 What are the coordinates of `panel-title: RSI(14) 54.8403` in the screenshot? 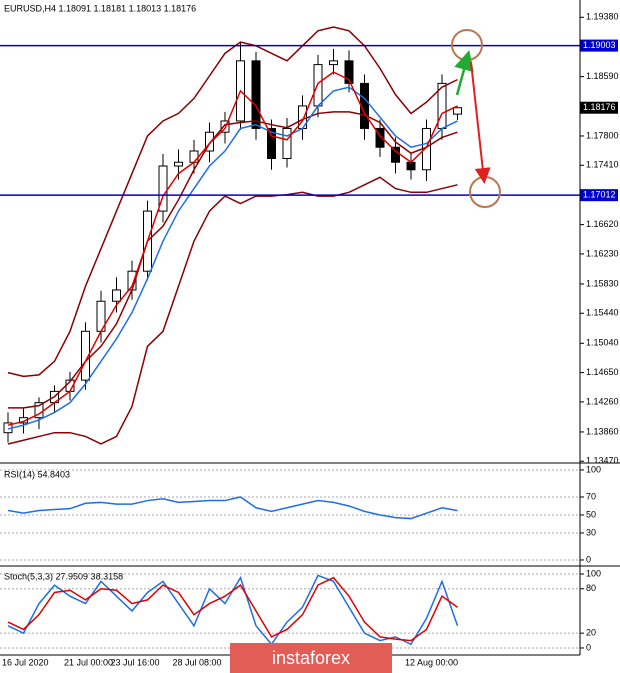 It's located at (37, 474).